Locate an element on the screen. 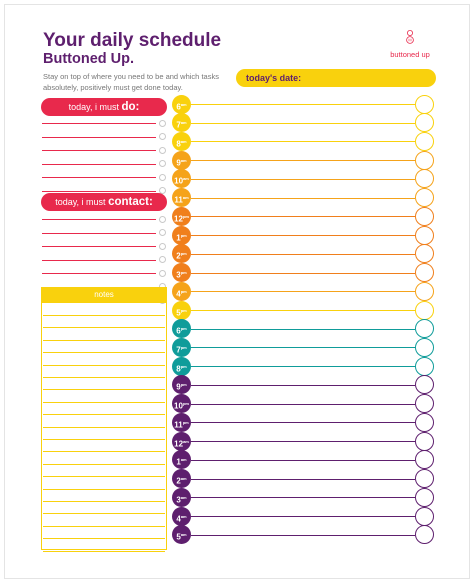 The image size is (474, 583). contact-header: today, i must contact: is located at coordinates (104, 202).